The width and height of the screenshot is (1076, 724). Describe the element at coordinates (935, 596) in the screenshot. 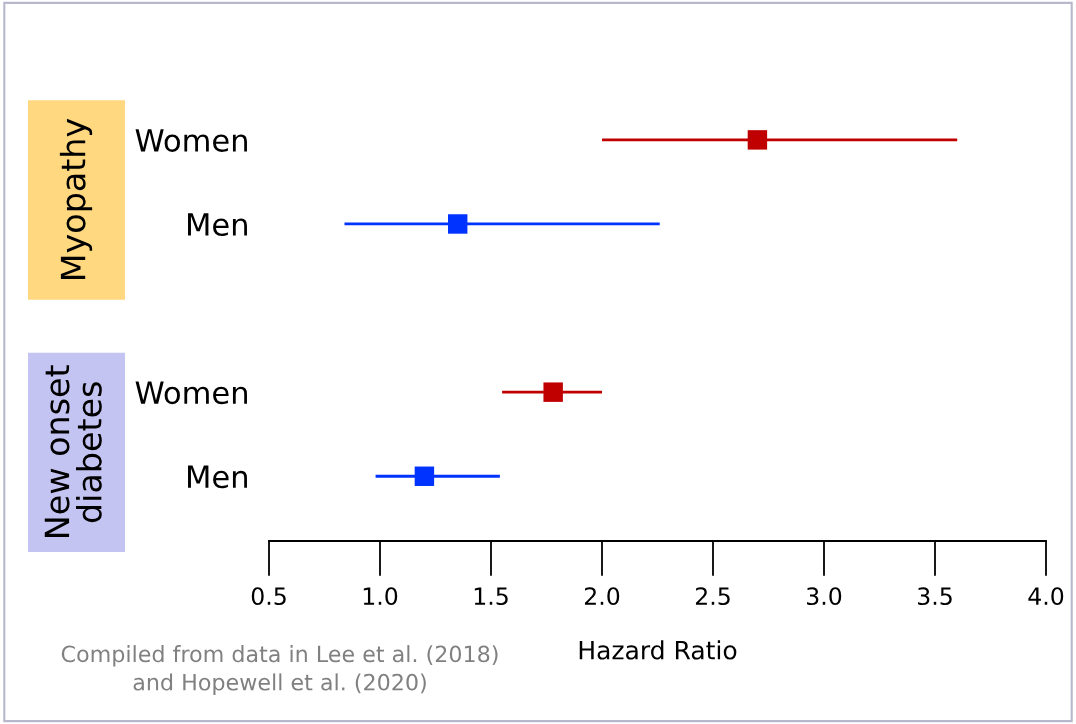

I see `x-tick-label: 3.5` at that location.